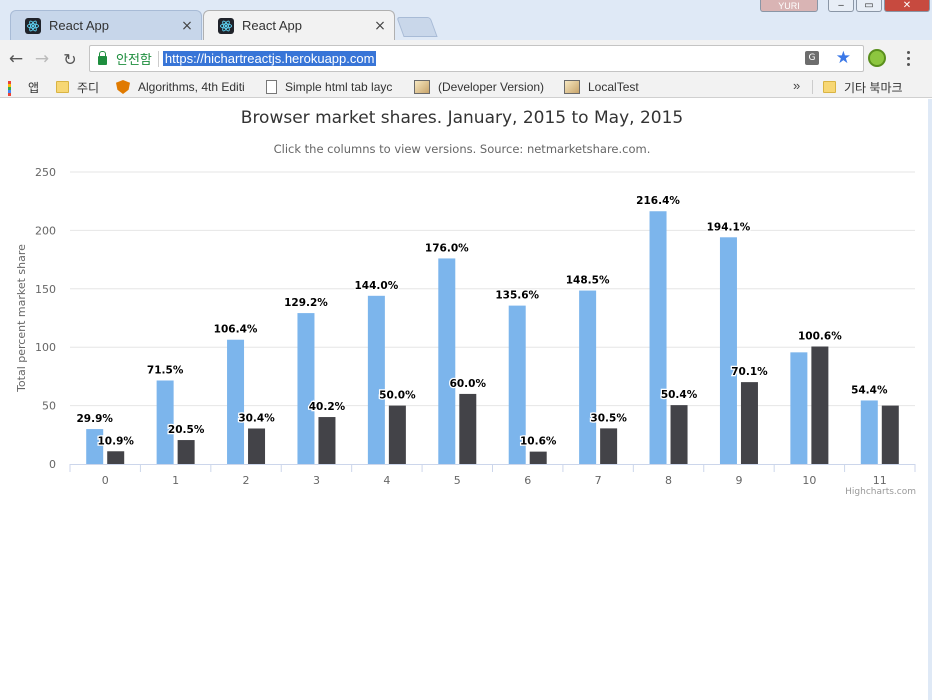 This screenshot has height=700, width=932. Describe the element at coordinates (327, 407) in the screenshot. I see `data-label: 40.2%` at that location.